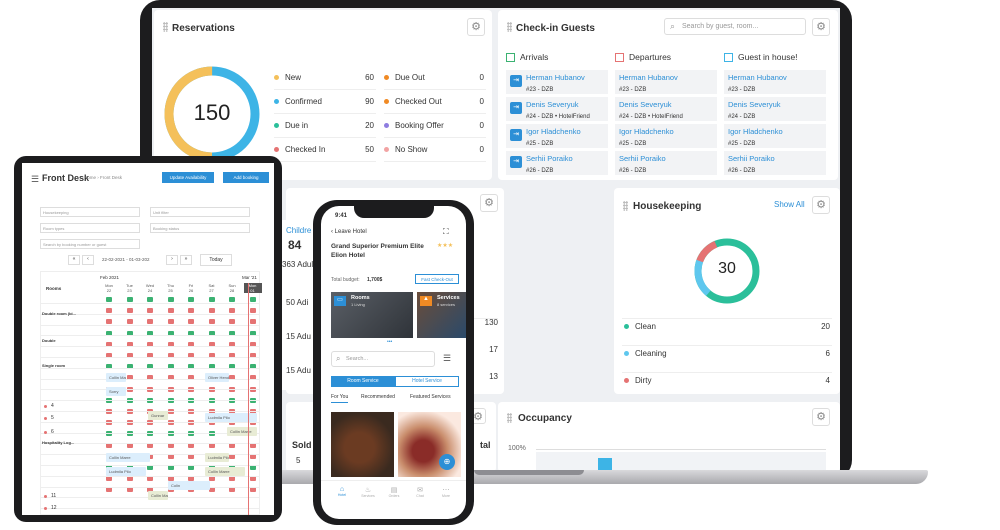 The image size is (1000, 530). What do you see at coordinates (186, 260) in the screenshot?
I see `next-week-button: »` at bounding box center [186, 260].